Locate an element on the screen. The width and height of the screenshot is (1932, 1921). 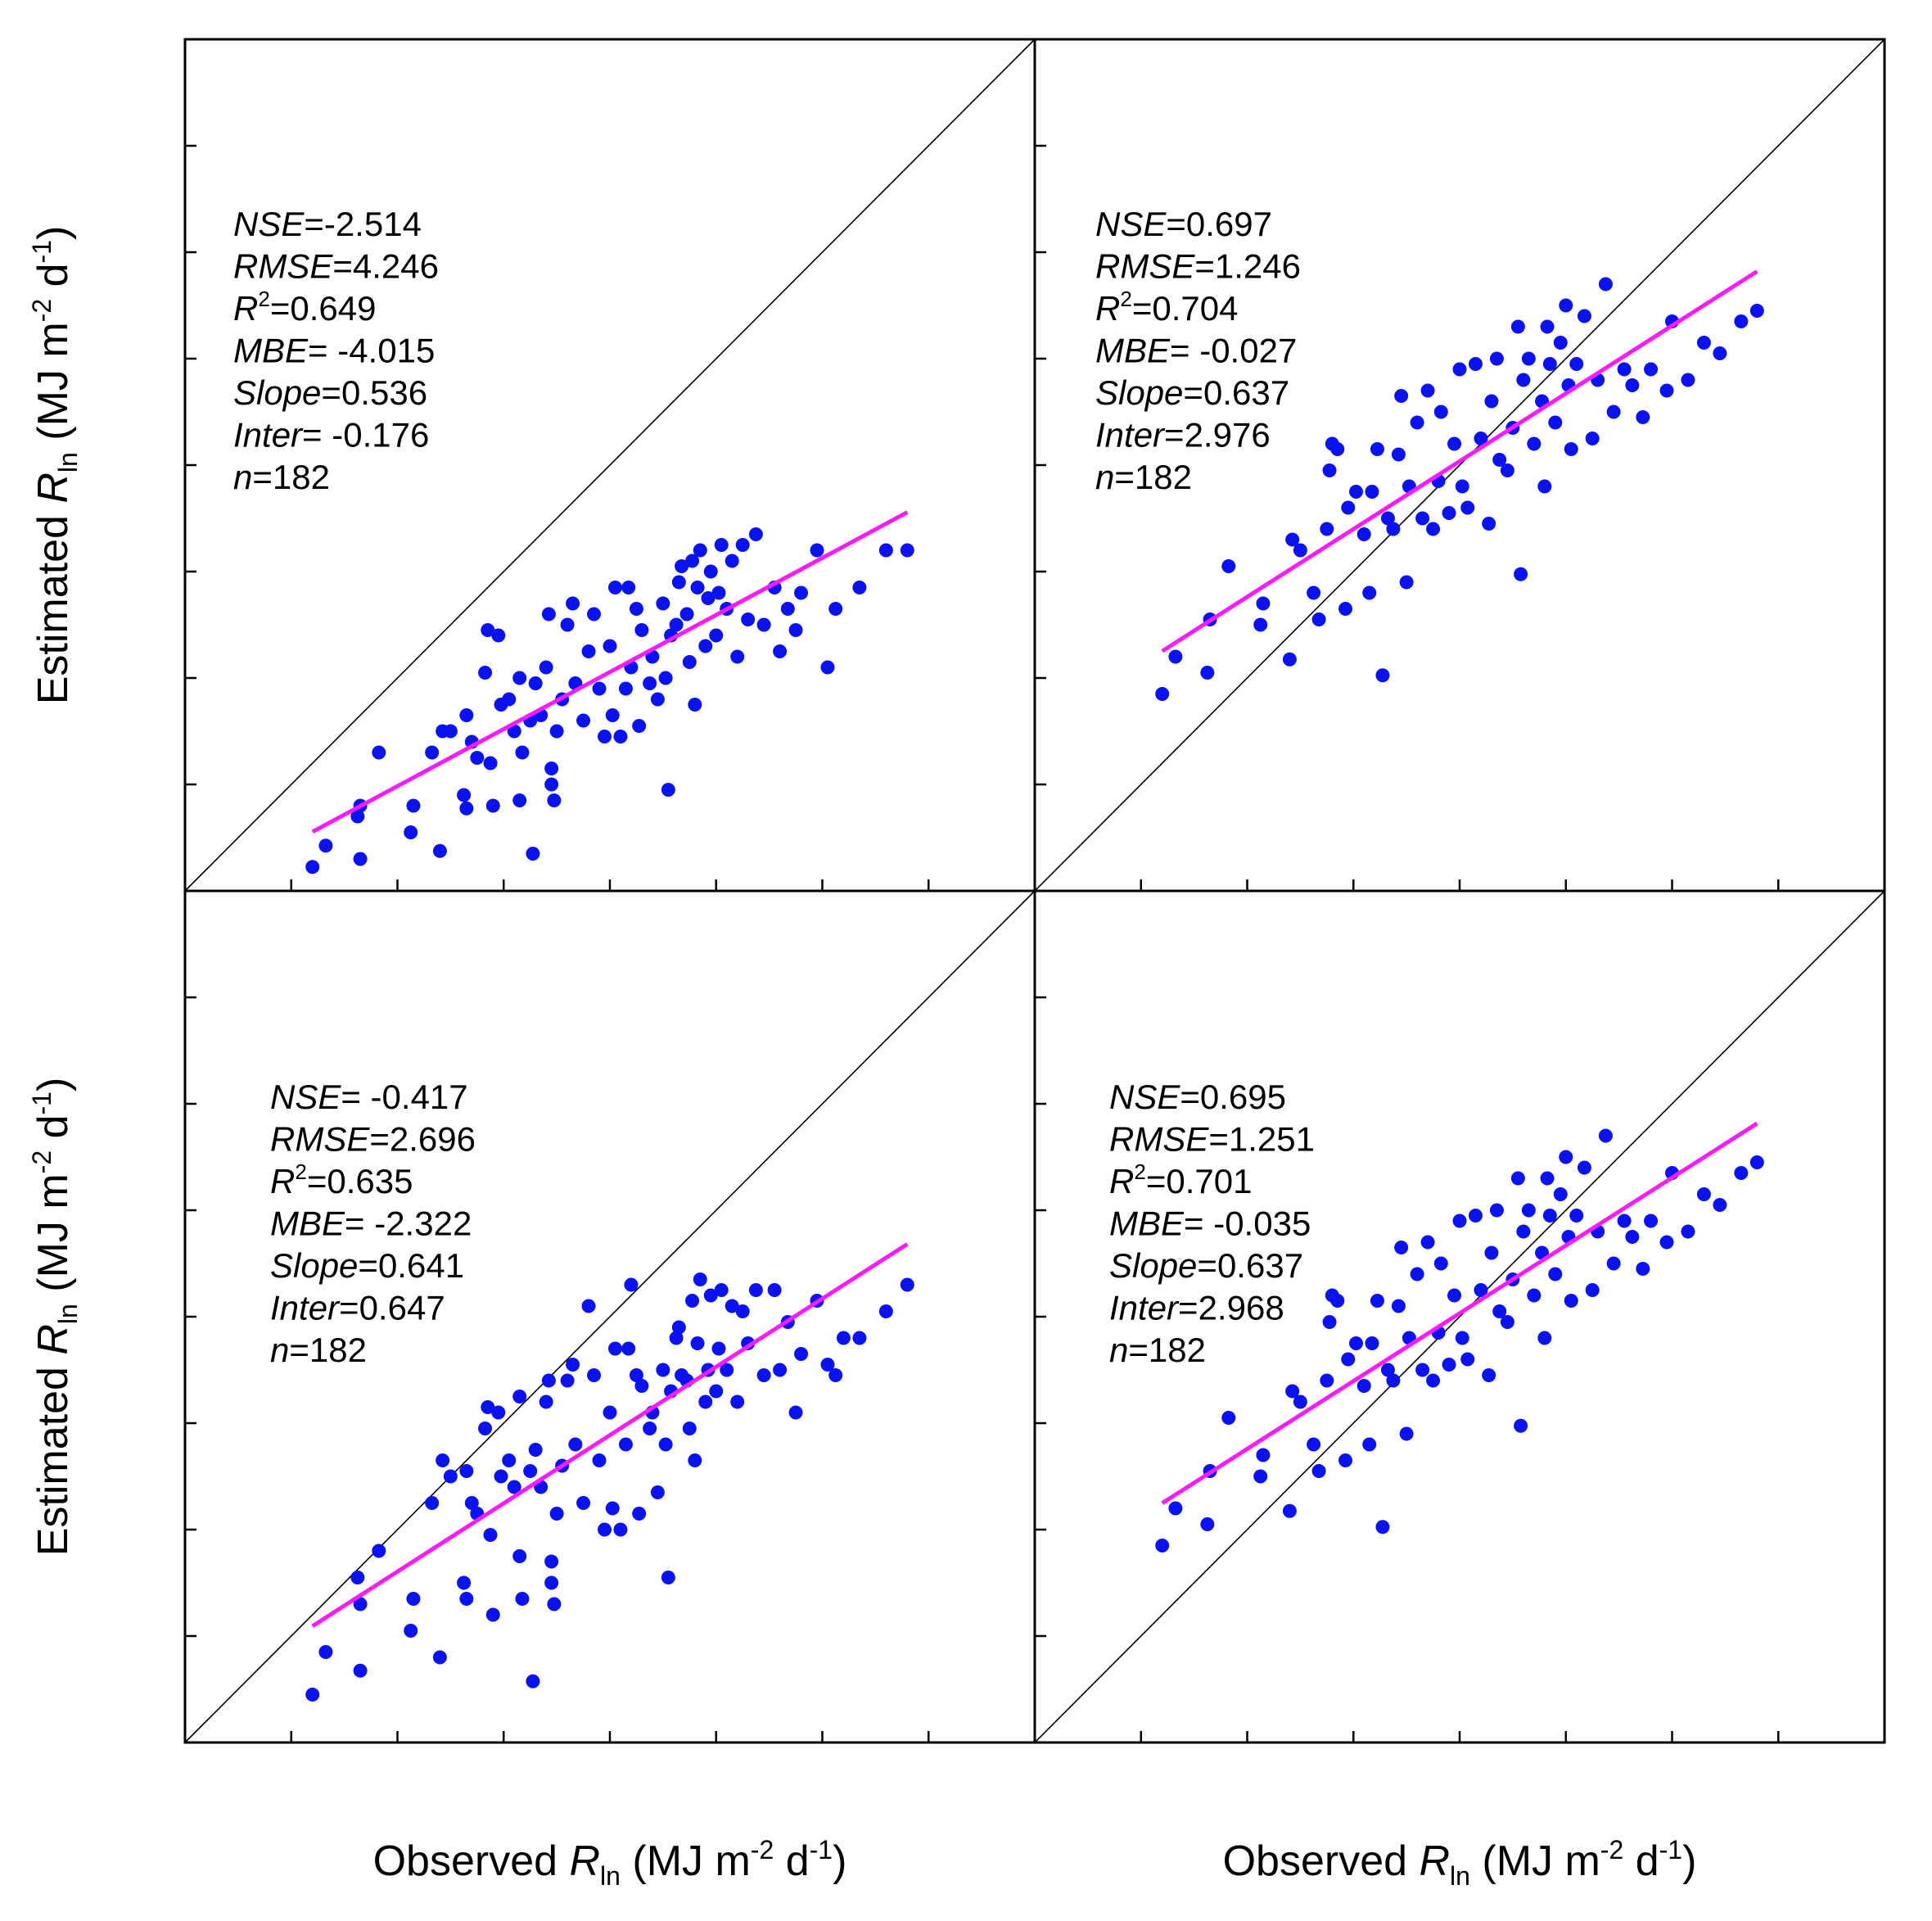
stat-slope: Slope=0.641 is located at coordinates (367, 1265).